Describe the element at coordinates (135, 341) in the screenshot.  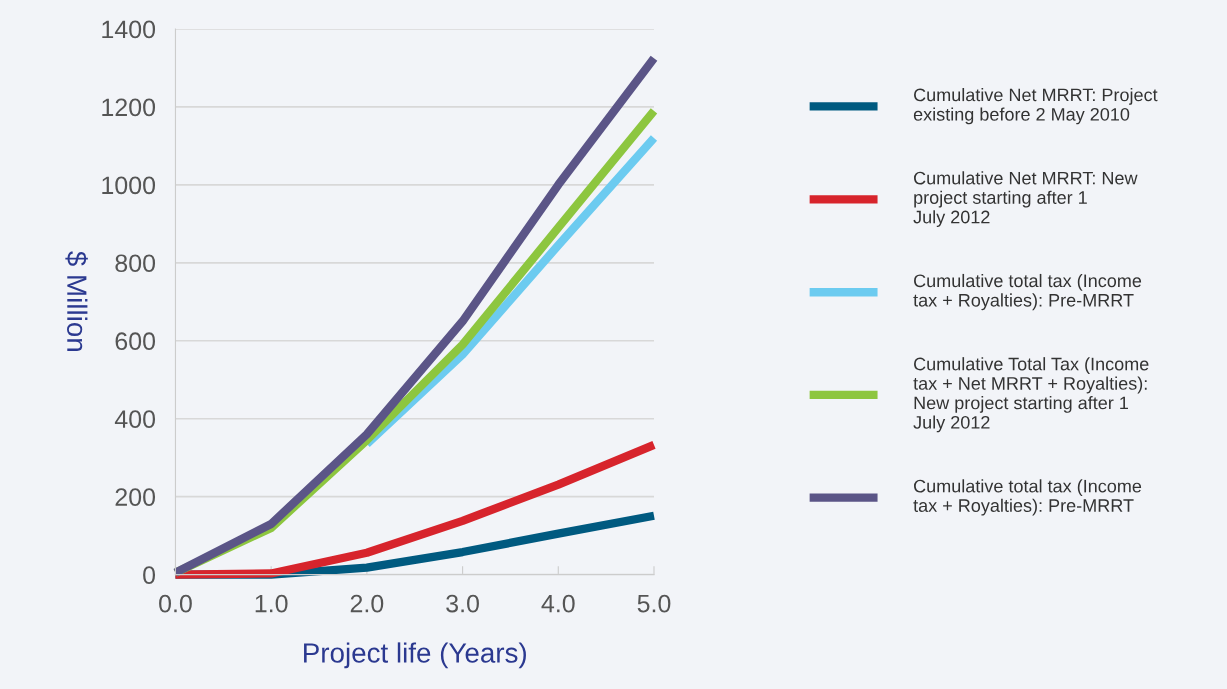
I see `y-tick-label: 600` at that location.